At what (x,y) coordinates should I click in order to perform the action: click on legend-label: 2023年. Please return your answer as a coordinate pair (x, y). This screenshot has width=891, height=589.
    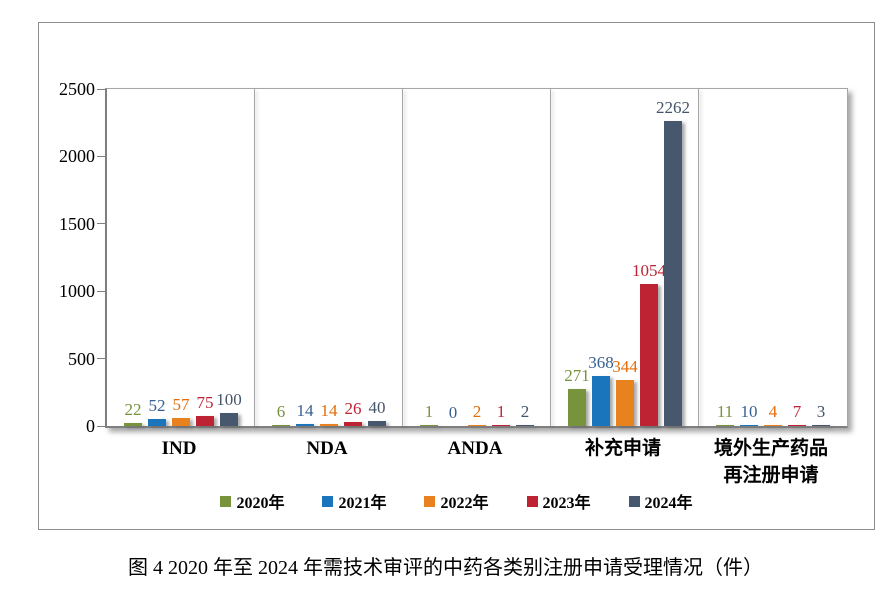
    Looking at the image, I should click on (566, 503).